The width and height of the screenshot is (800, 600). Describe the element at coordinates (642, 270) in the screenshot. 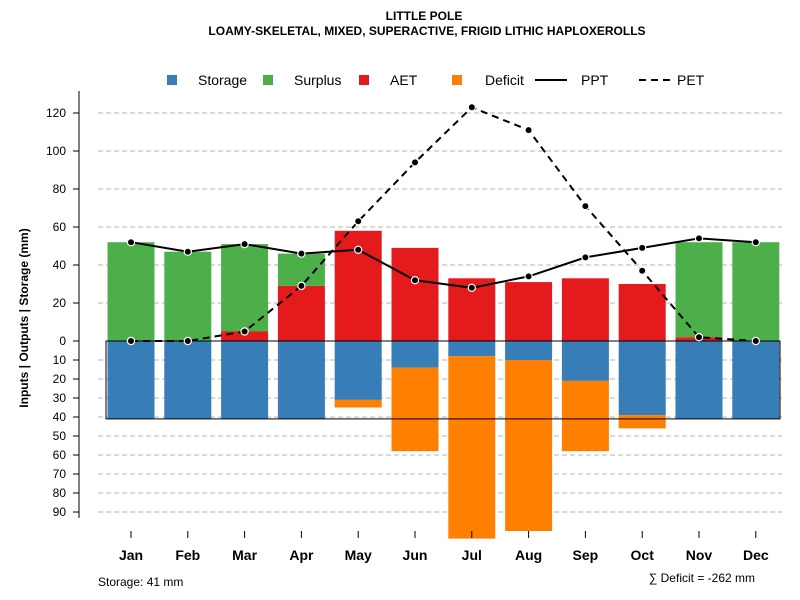

I see `point-pet-oct` at that location.